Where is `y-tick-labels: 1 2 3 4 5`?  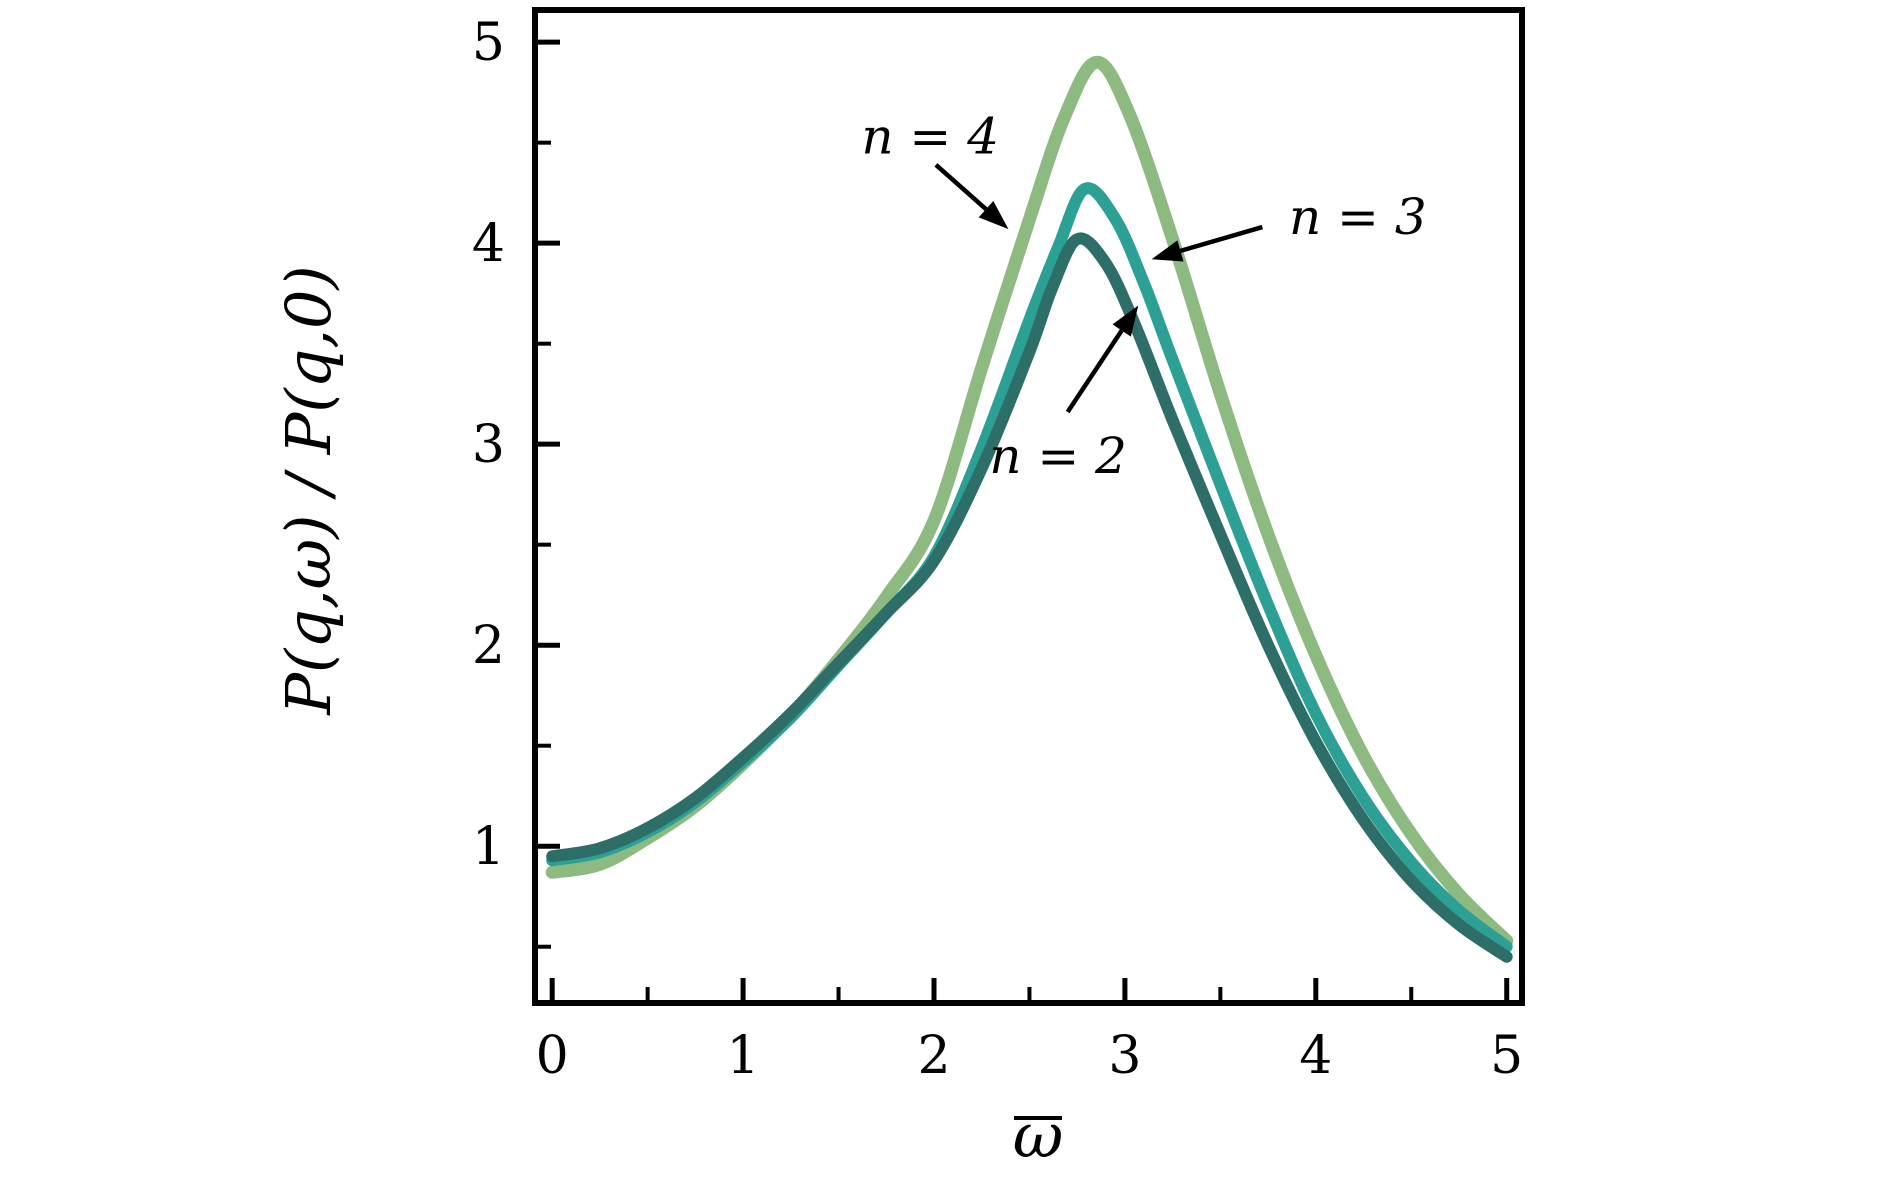
y-tick-labels: 1 2 3 4 5 is located at coordinates (488, 445).